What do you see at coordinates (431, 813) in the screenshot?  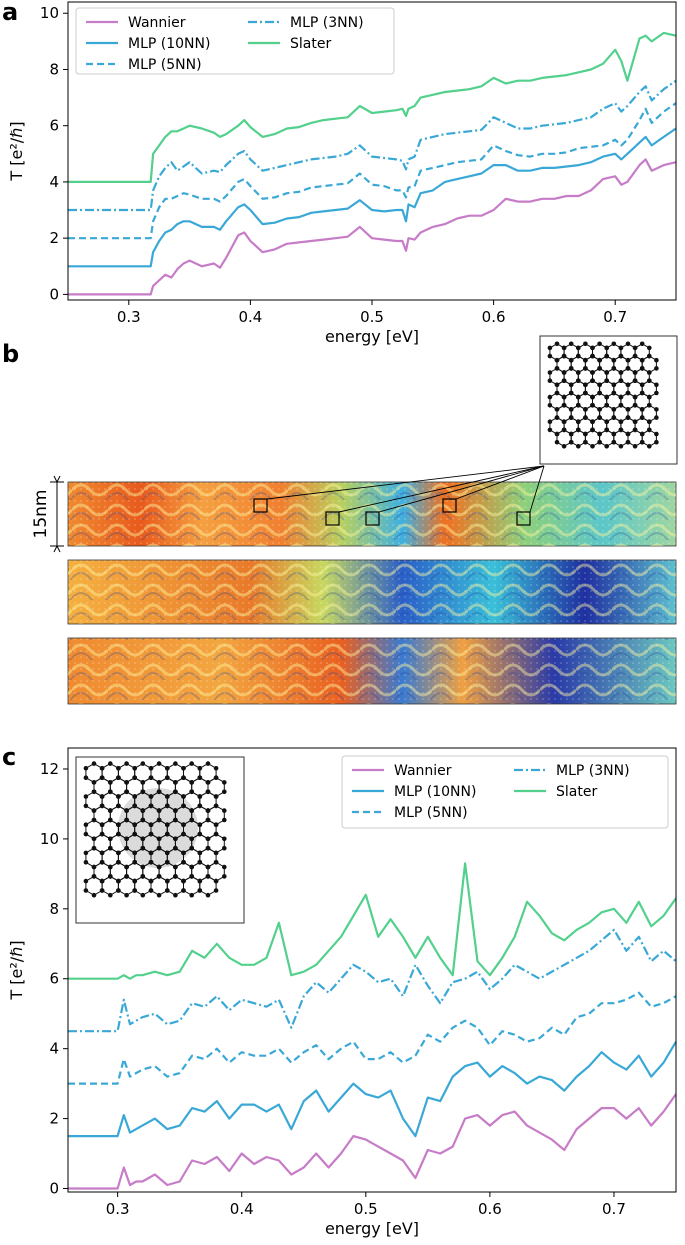 I see `legend-entry: MLP (5NN)` at bounding box center [431, 813].